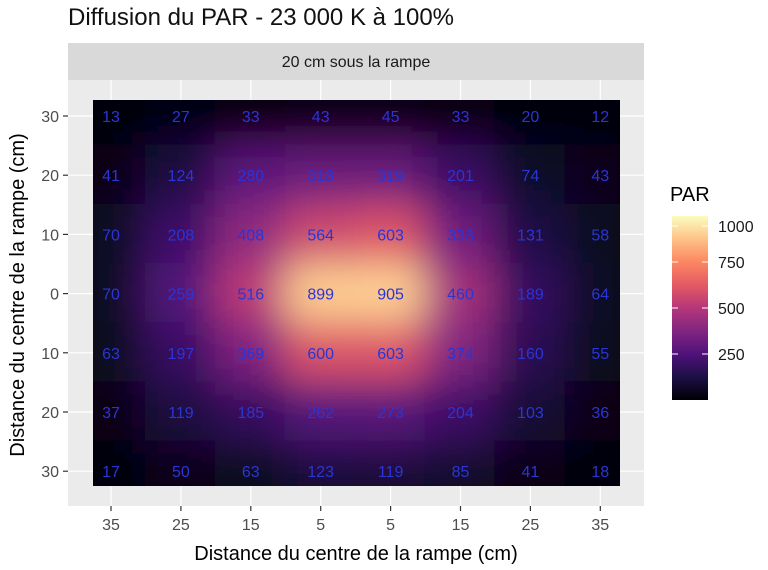 Image resolution: width=768 pixels, height=570 pixels. I want to click on cell-value: 74, so click(531, 176).